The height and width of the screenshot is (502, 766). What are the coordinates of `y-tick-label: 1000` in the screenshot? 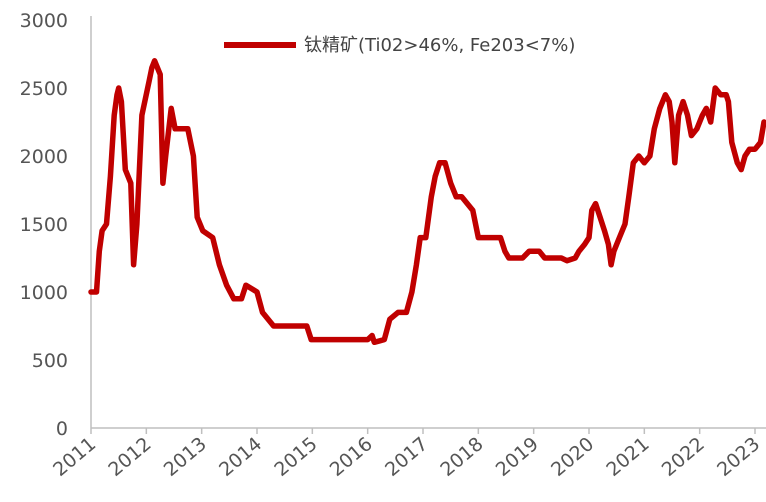 It's located at (44, 293).